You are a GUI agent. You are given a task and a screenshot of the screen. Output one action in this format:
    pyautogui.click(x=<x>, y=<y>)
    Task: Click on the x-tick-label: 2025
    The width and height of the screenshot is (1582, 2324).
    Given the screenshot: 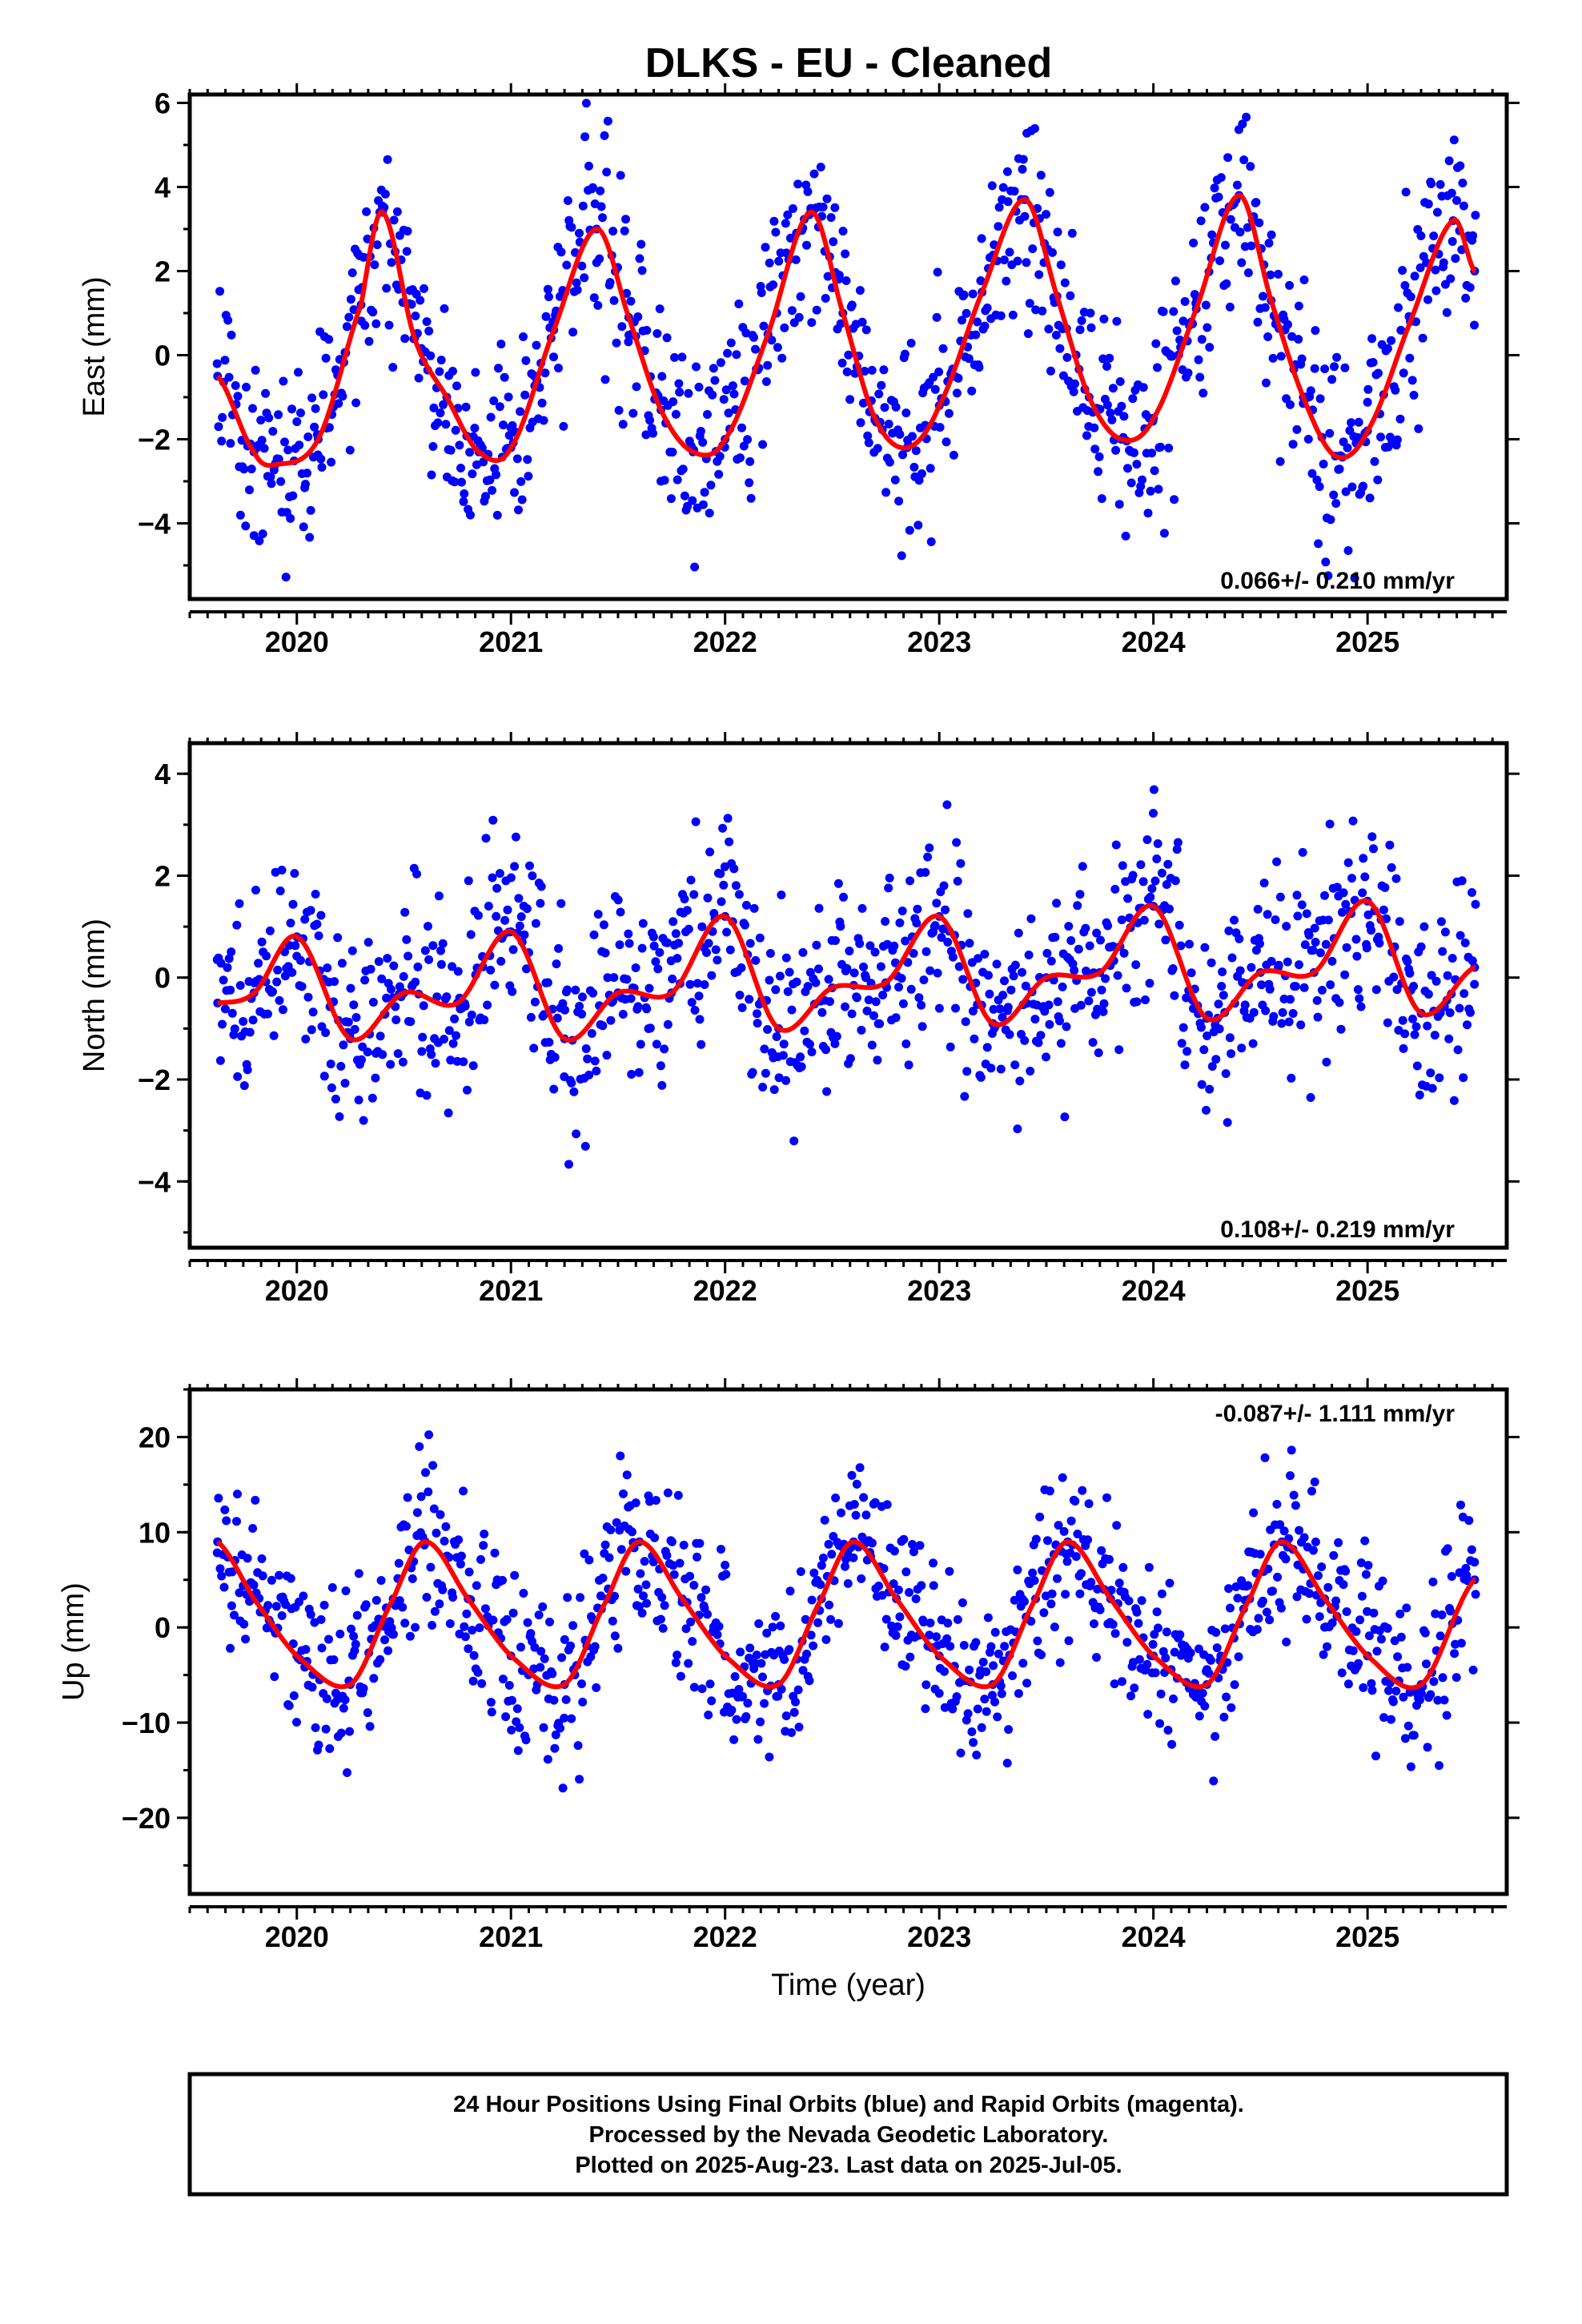 What is the action you would take?
    pyautogui.click(x=1367, y=1936)
    